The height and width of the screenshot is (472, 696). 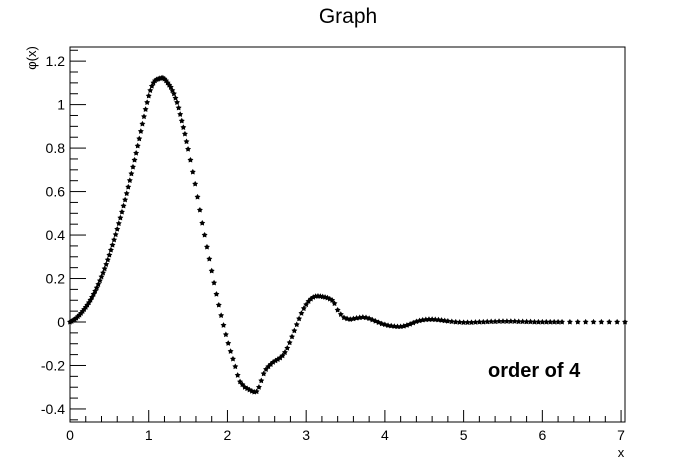 I want to click on y-tick-label: -0.4, so click(x=53, y=409).